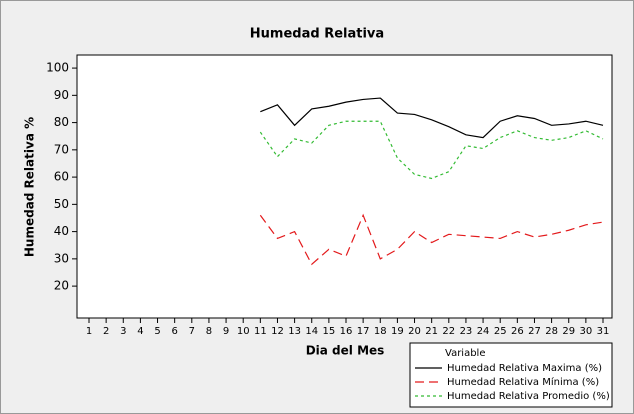  I want to click on x-tick-label: 3, so click(123, 331).